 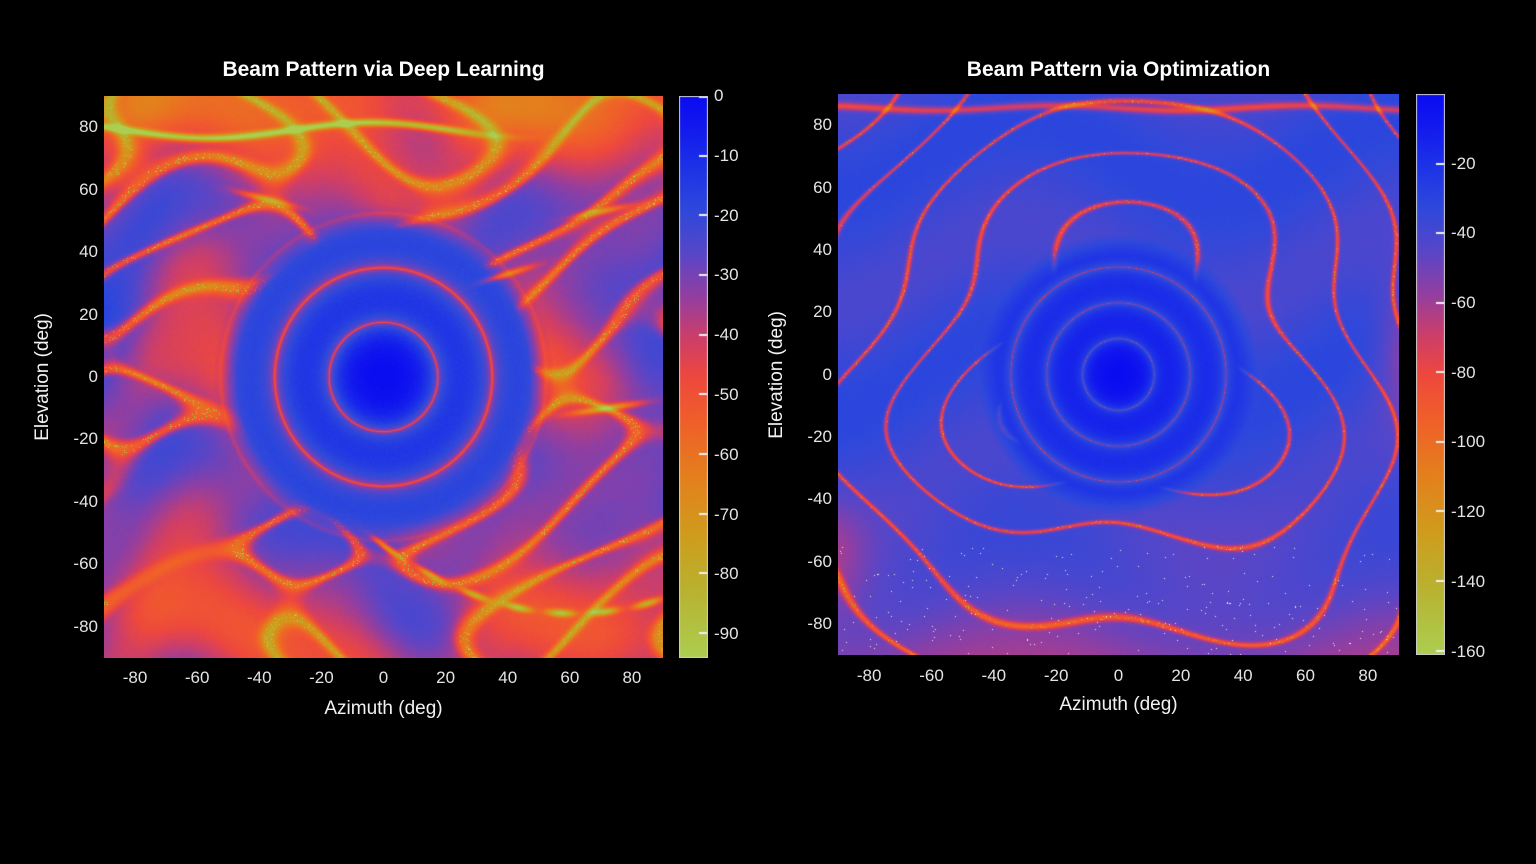 I want to click on colorbar-tick-label: -100, so click(x=1468, y=442).